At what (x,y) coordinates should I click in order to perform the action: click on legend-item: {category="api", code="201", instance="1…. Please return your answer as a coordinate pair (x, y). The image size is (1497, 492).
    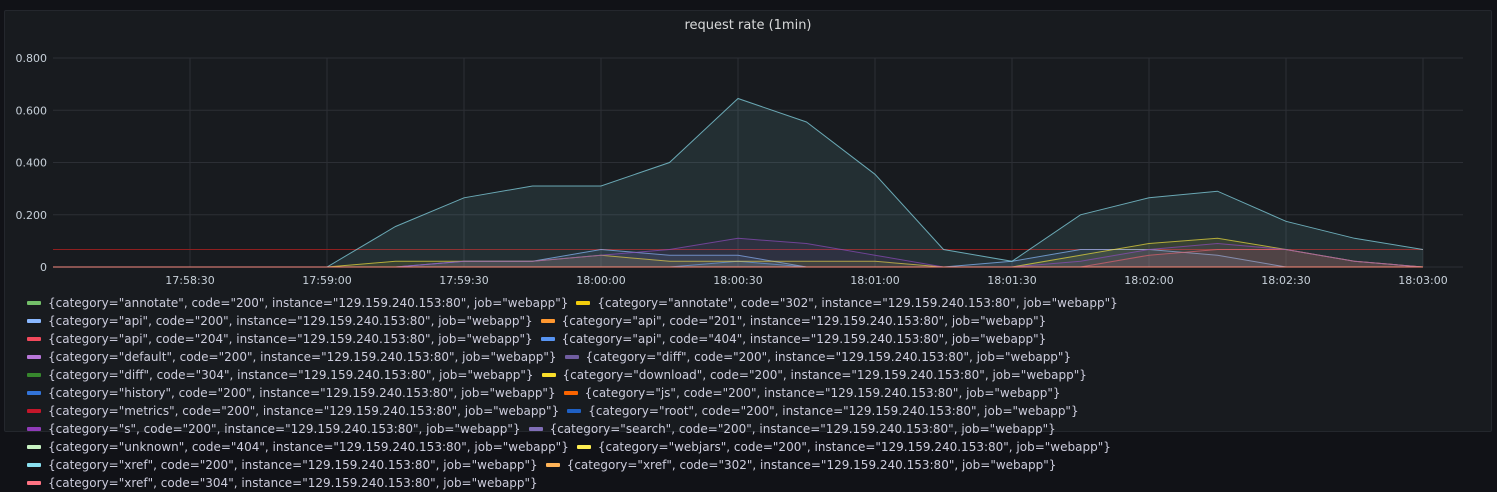
    Looking at the image, I should click on (794, 321).